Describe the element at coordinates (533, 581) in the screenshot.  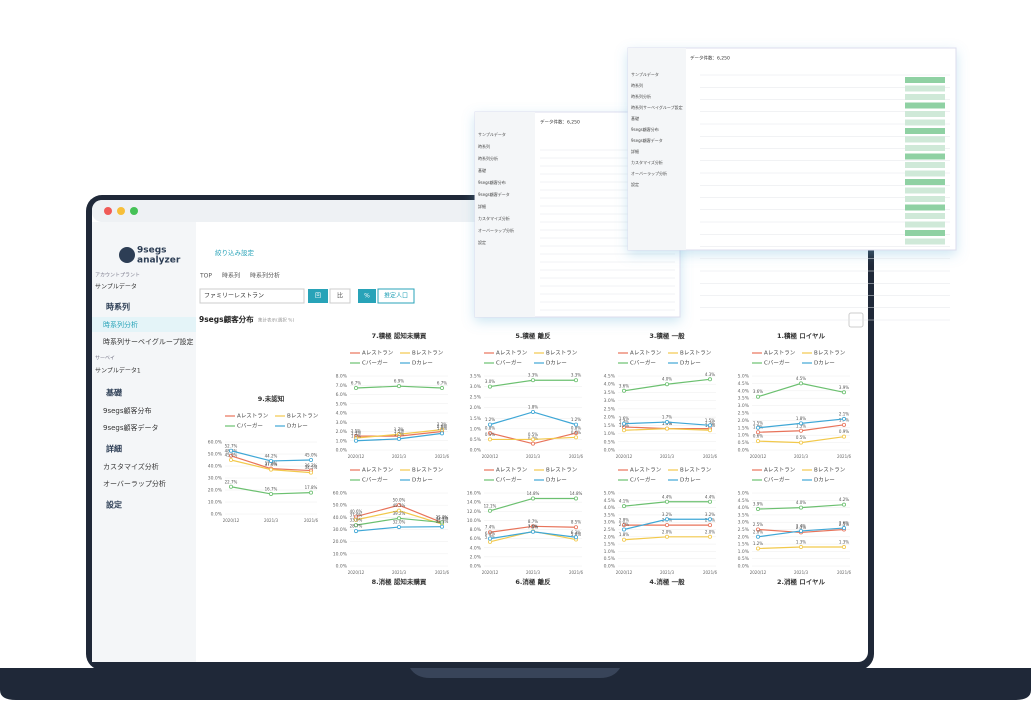
I see `chart-title: 6.消極 離反` at that location.